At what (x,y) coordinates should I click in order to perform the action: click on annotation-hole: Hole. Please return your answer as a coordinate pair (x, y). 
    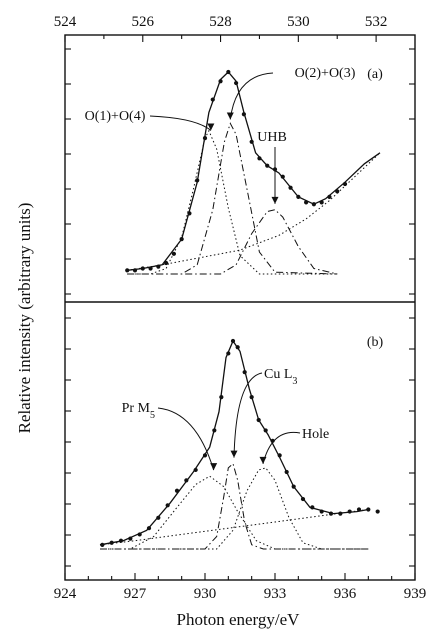
    Looking at the image, I should click on (315, 434).